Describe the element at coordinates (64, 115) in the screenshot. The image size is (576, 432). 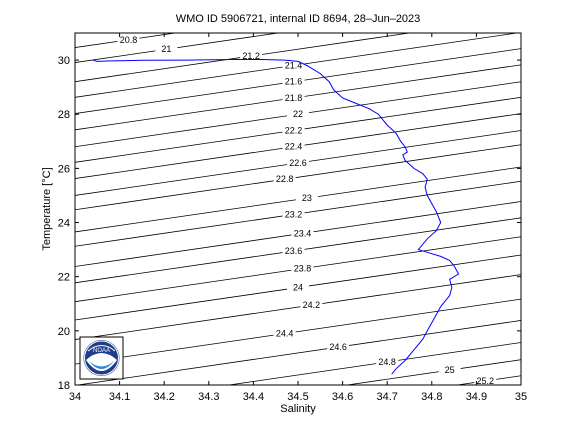
I see `y-tick-label: 28` at that location.